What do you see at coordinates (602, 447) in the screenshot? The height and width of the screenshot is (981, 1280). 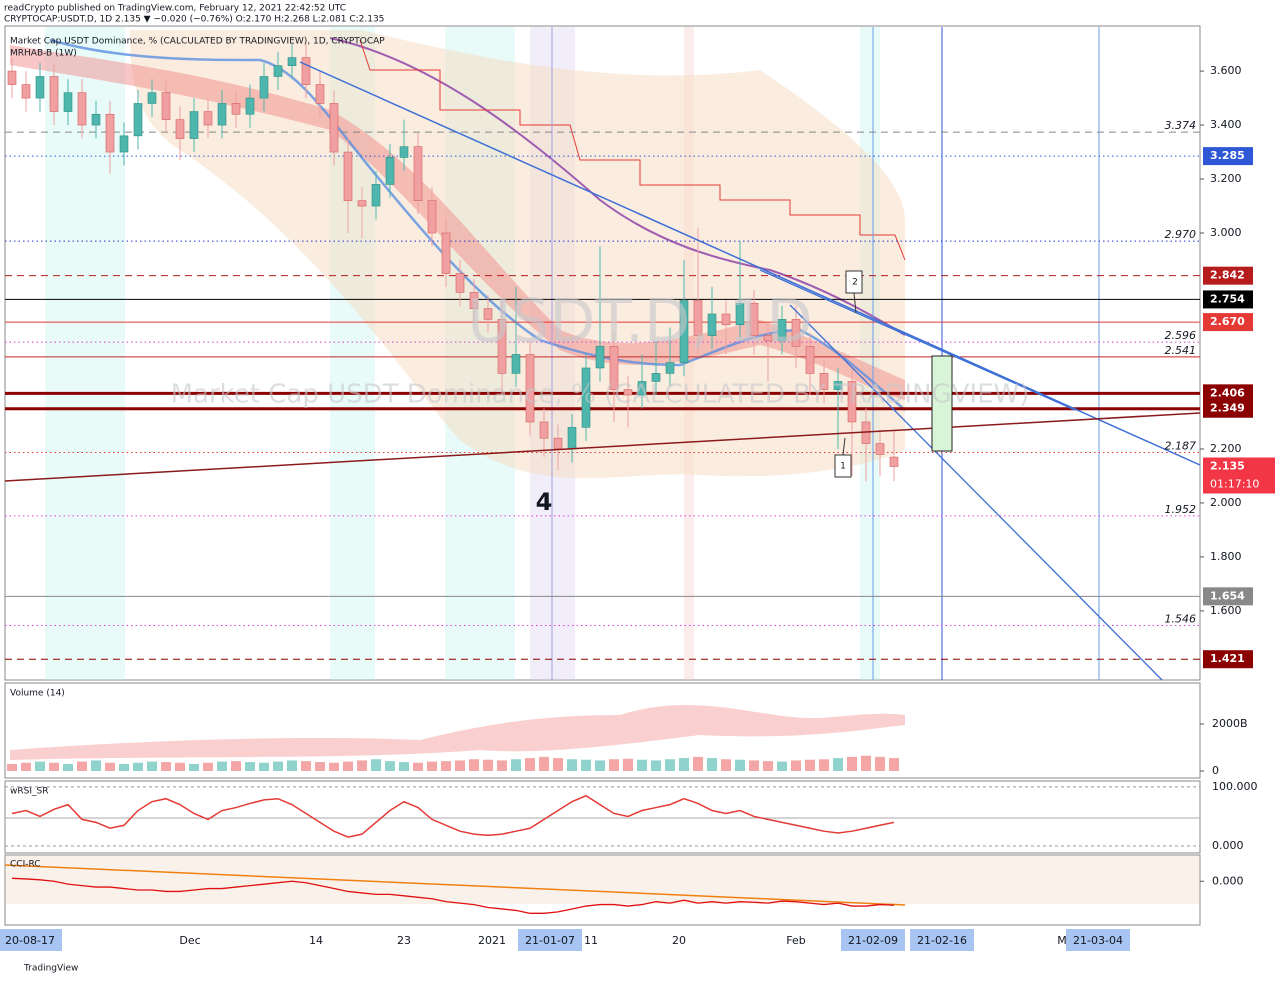 I see `trend-line` at bounding box center [602, 447].